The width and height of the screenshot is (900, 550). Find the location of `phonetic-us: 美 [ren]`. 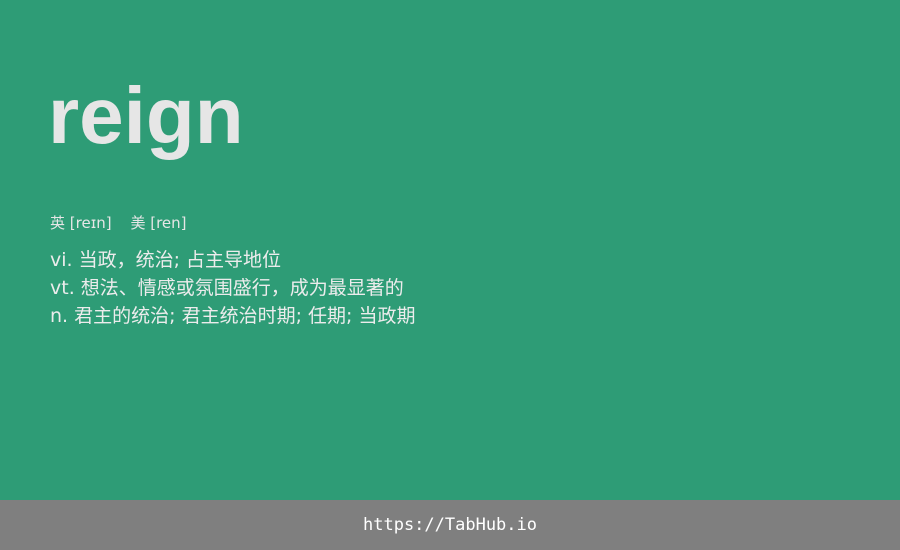

phonetic-us: 美 [ren] is located at coordinates (158, 223).